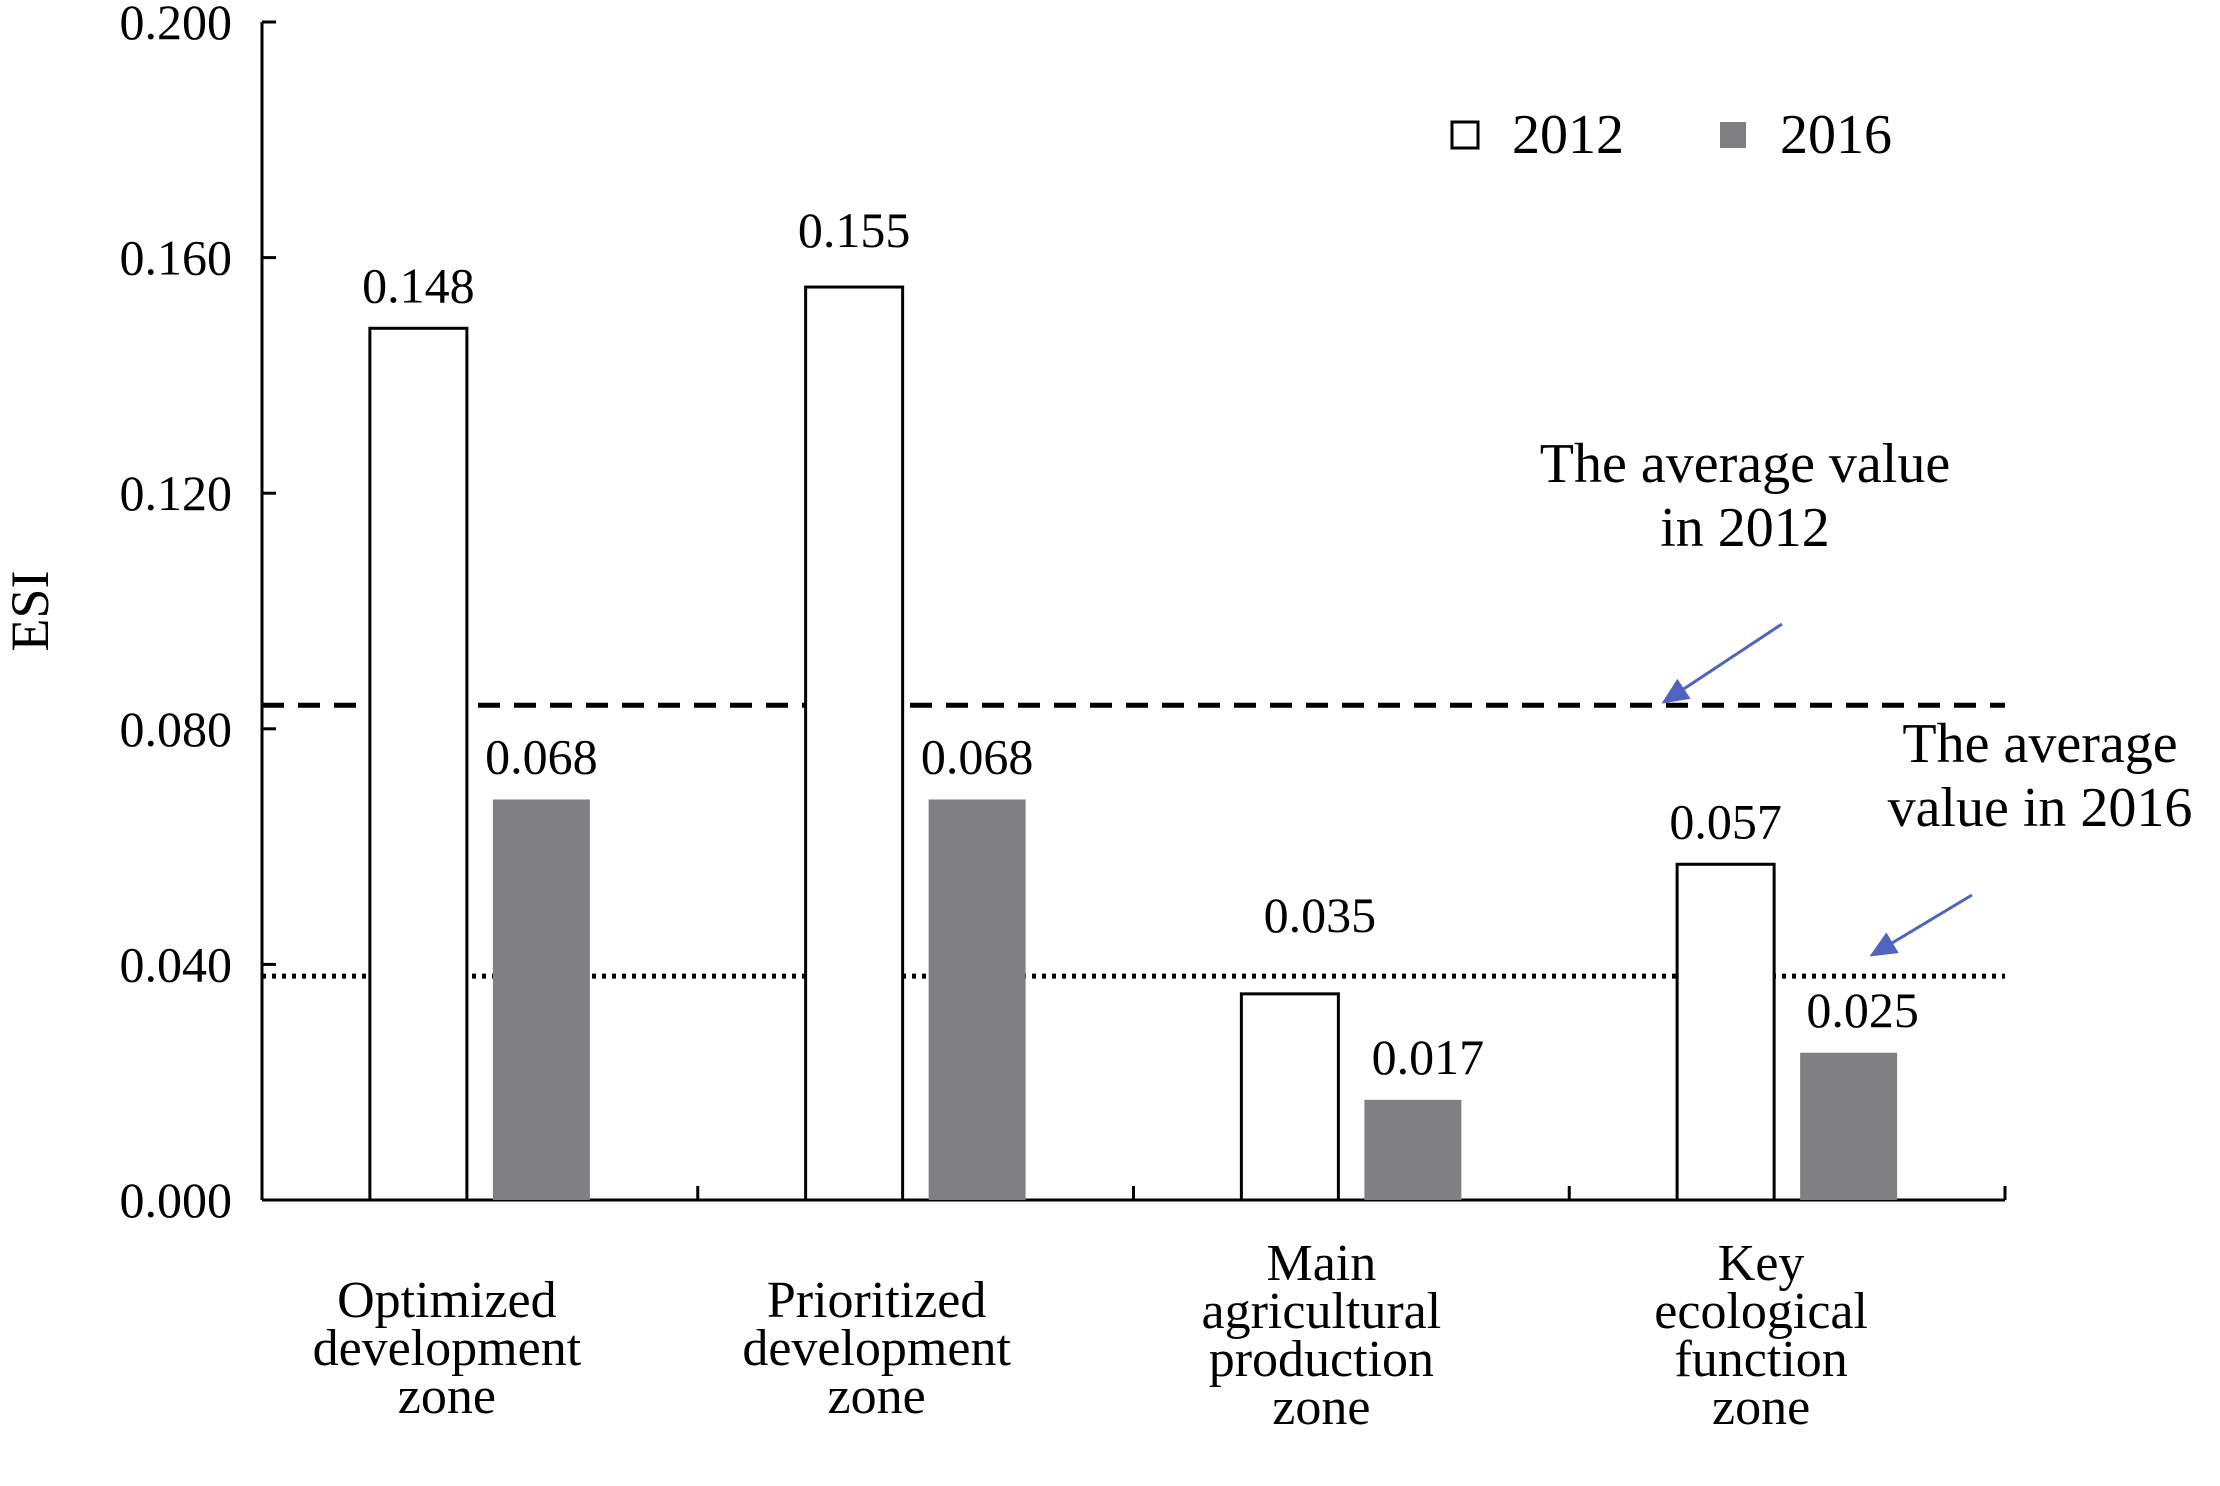  What do you see at coordinates (1568, 135) in the screenshot?
I see `legend-label-2012: 2012` at bounding box center [1568, 135].